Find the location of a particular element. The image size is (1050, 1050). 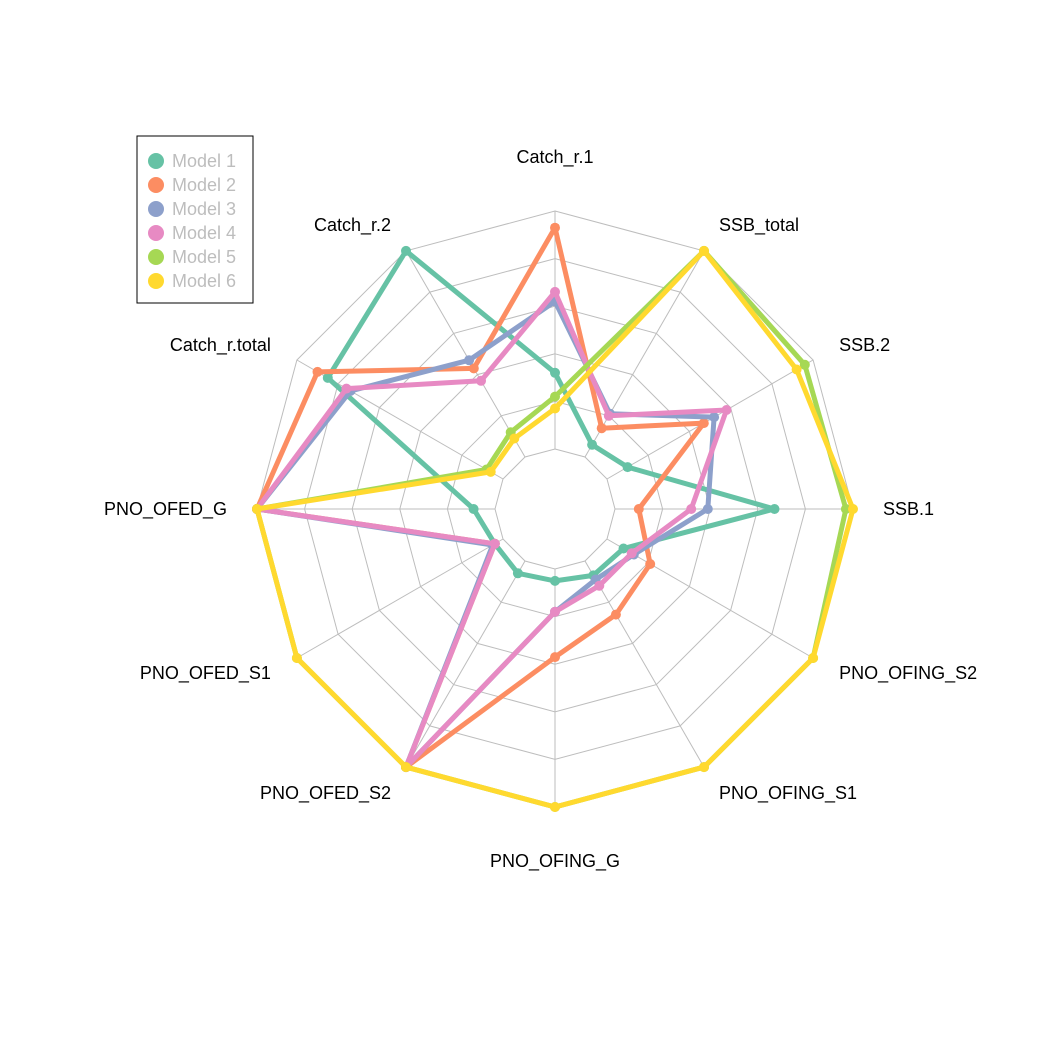

legend-label: Model 1 is located at coordinates (204, 161).